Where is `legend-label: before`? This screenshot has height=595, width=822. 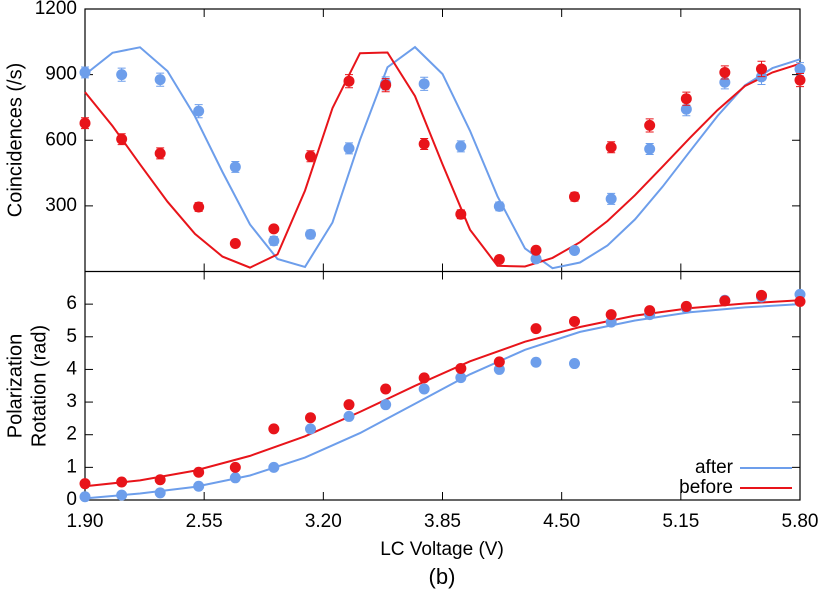
legend-label: before is located at coordinates (706, 487).